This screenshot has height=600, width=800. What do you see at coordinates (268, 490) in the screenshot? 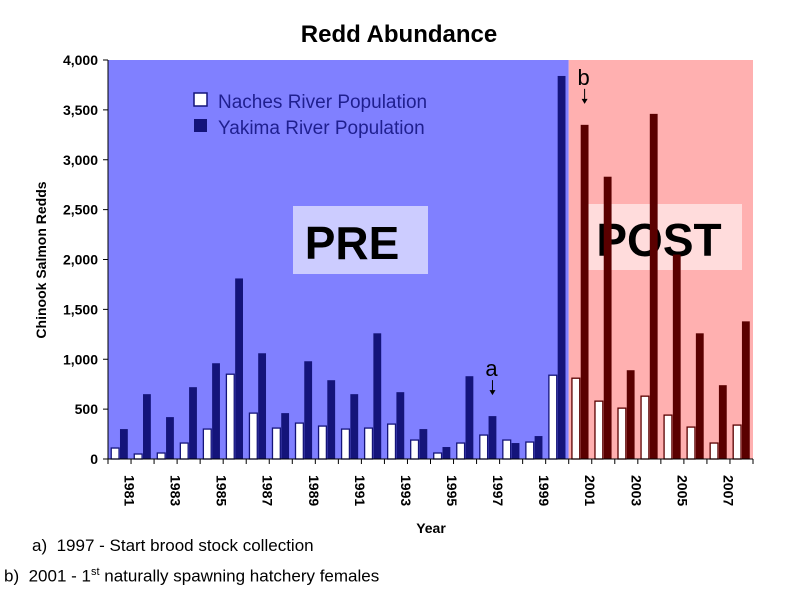
I see `x-tick-label-1987: 1987` at bounding box center [268, 490].